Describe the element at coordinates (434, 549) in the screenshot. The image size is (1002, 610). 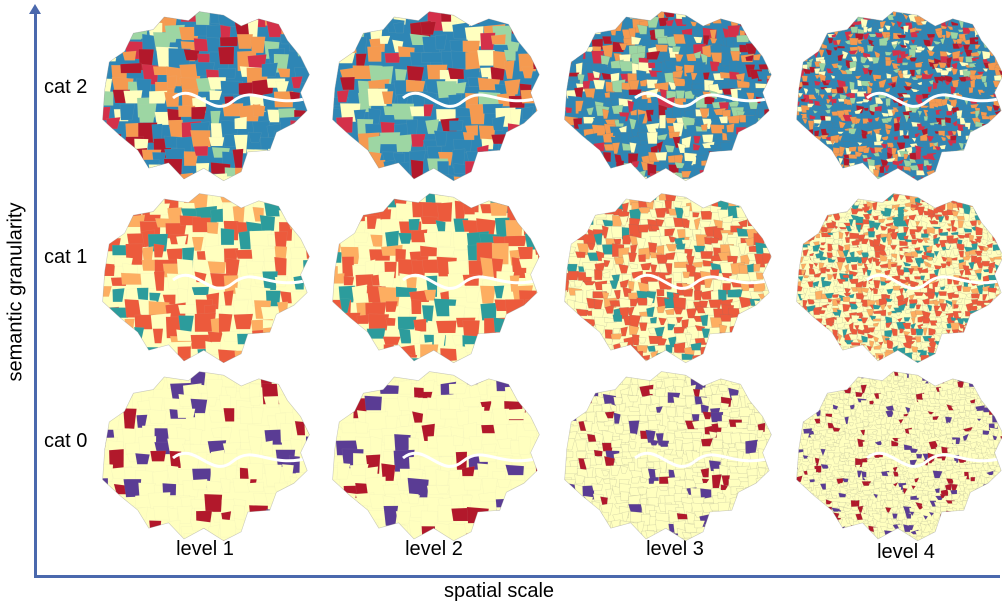
I see `col-label-level-2: level 2` at that location.